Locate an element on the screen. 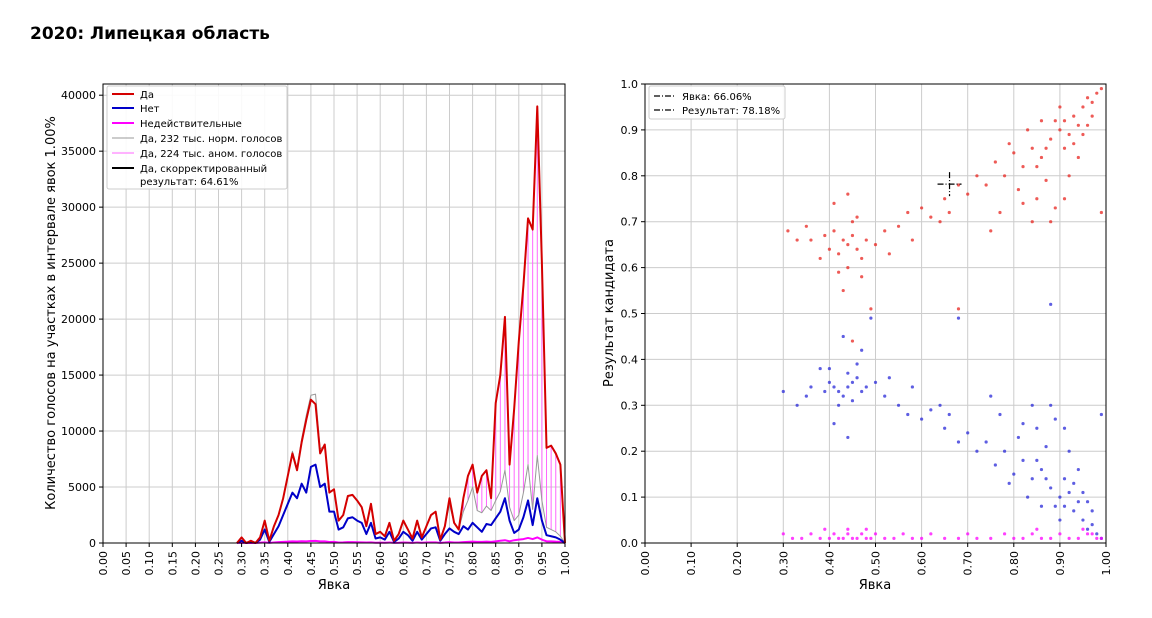  right-legend-box is located at coordinates (717, 102).